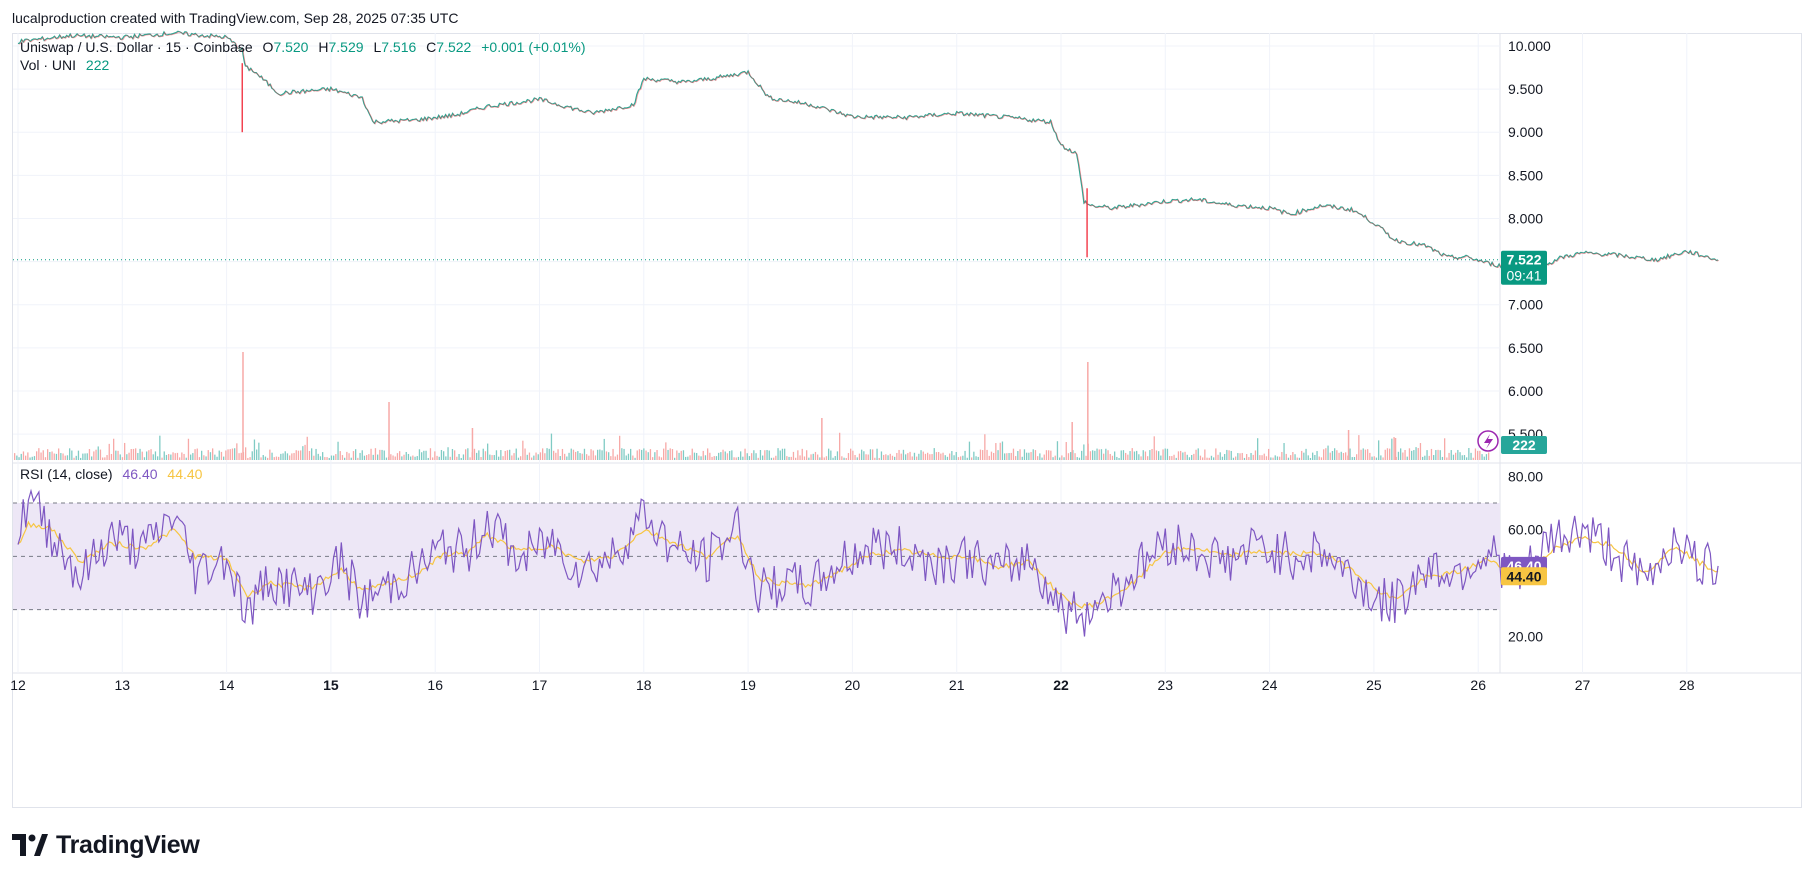  What do you see at coordinates (136, 47) in the screenshot?
I see `symbol-title: Uniswap / U.S. Dollar · 15 · Coinbase` at bounding box center [136, 47].